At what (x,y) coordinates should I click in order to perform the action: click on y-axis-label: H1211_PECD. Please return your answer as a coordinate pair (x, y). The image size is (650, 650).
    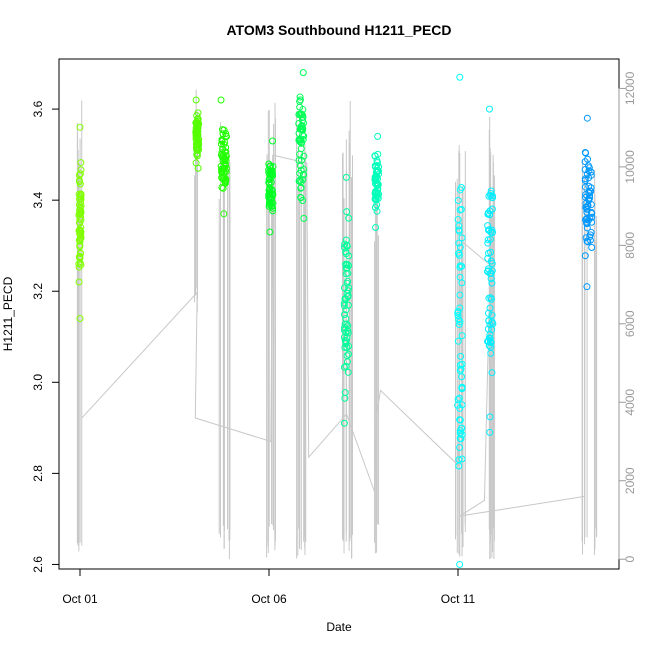
    Looking at the image, I should click on (8, 313).